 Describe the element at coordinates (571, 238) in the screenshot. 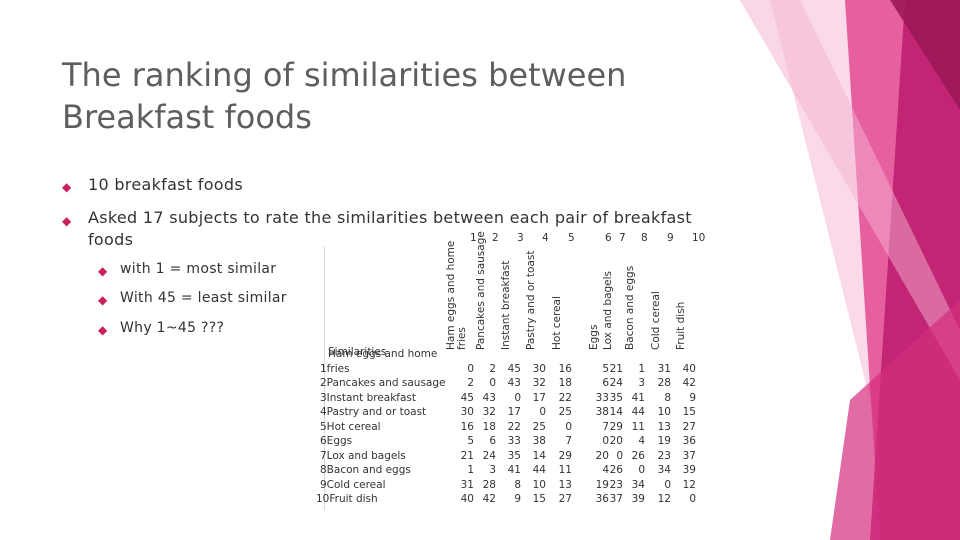

I see `column-number: 5` at that location.